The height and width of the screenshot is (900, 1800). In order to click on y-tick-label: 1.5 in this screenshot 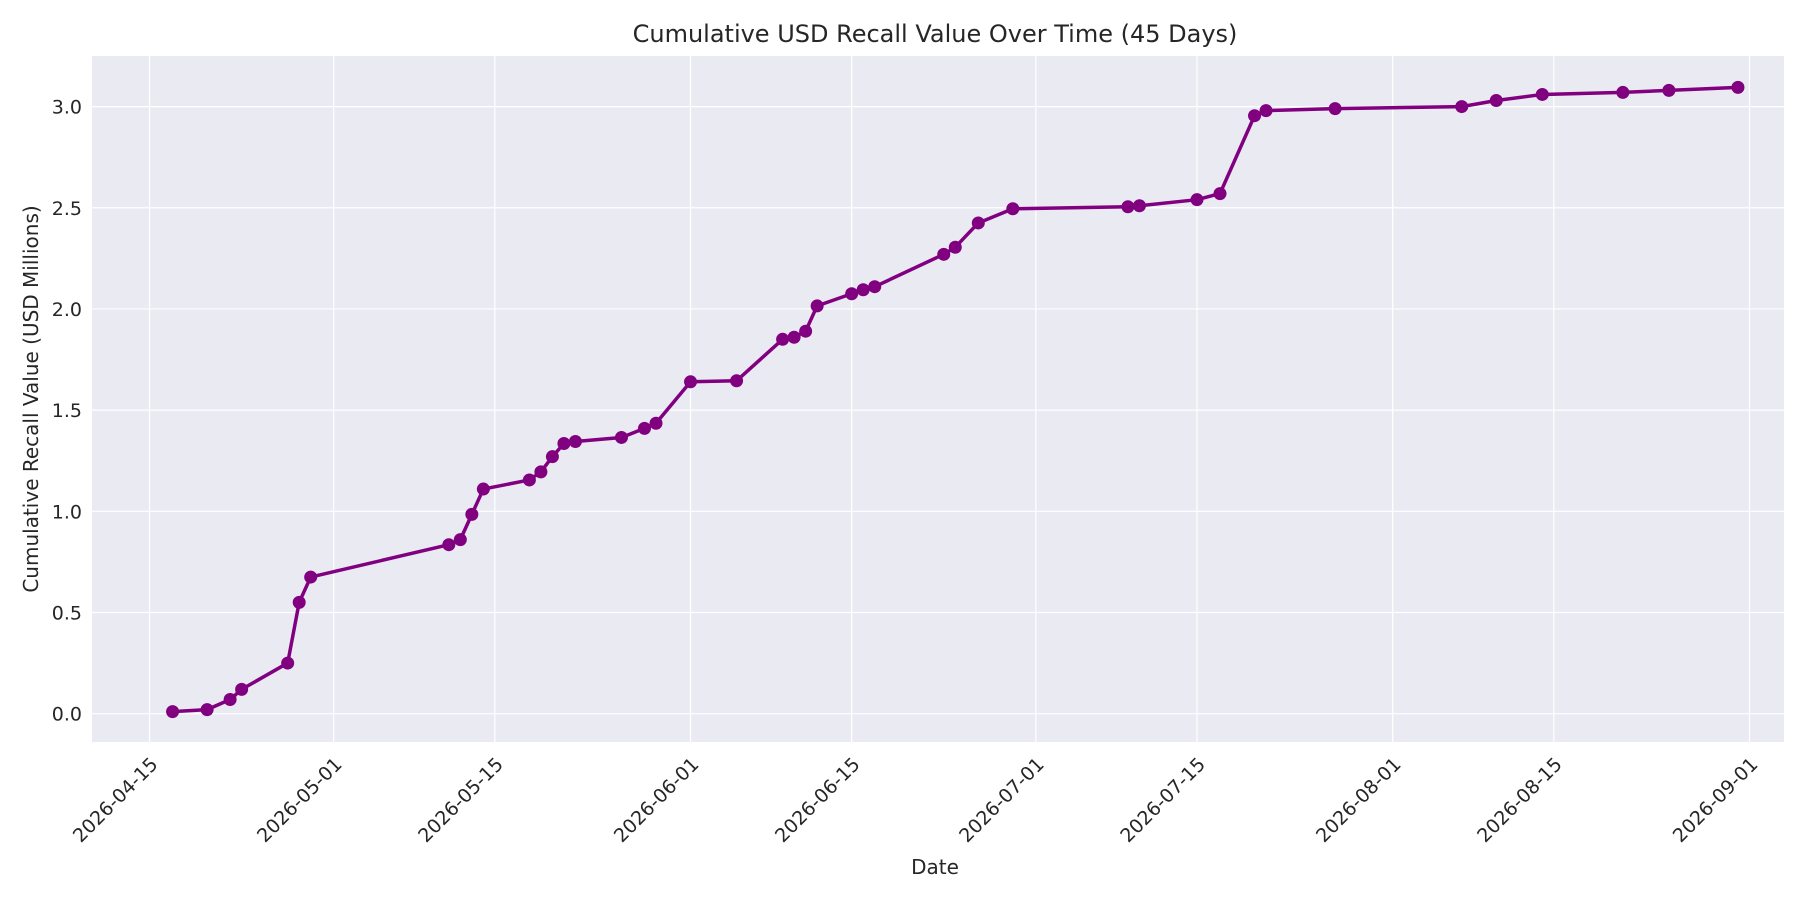, I will do `click(67, 411)`.